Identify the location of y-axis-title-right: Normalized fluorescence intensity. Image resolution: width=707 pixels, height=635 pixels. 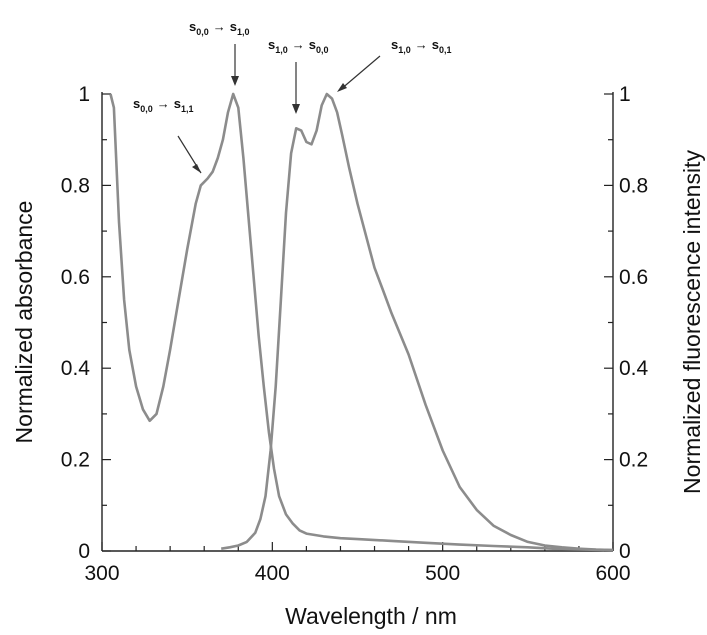
(692, 322).